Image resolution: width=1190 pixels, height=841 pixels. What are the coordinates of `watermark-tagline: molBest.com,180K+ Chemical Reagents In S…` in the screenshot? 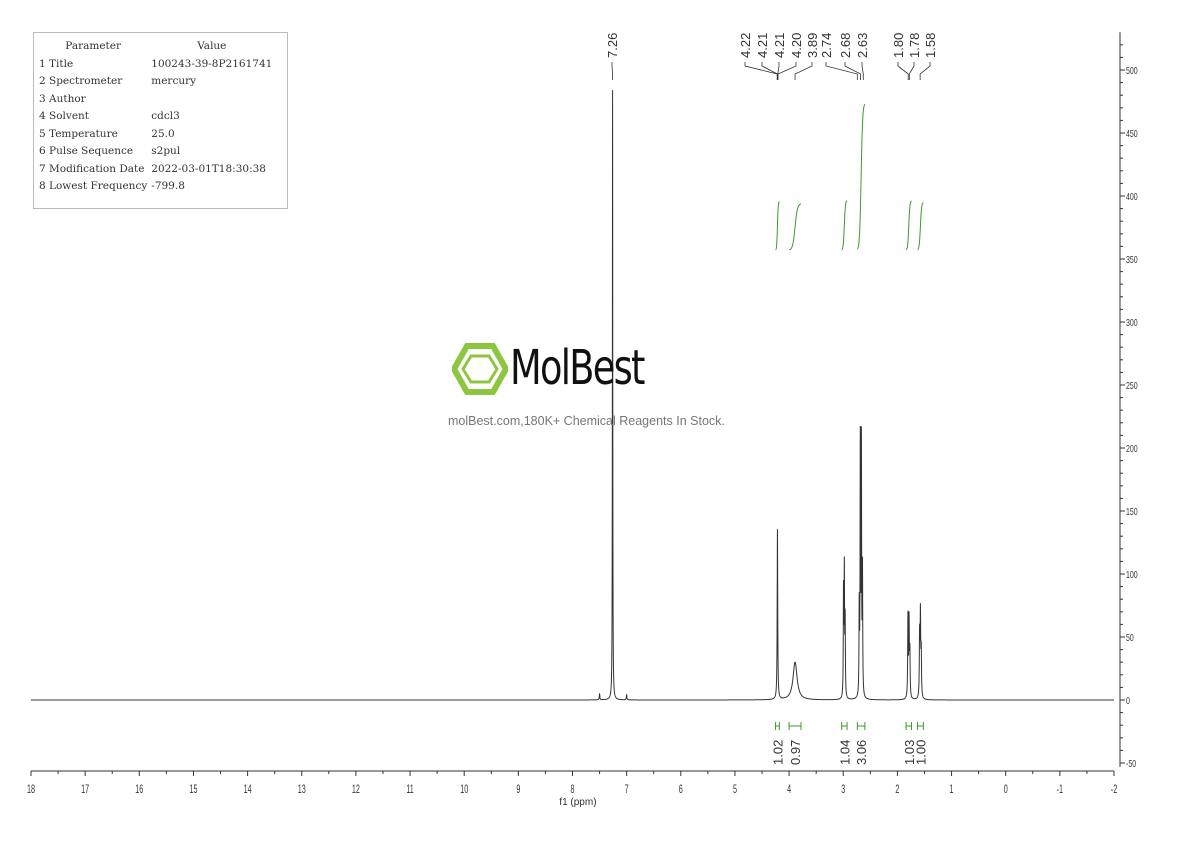 It's located at (586, 421).